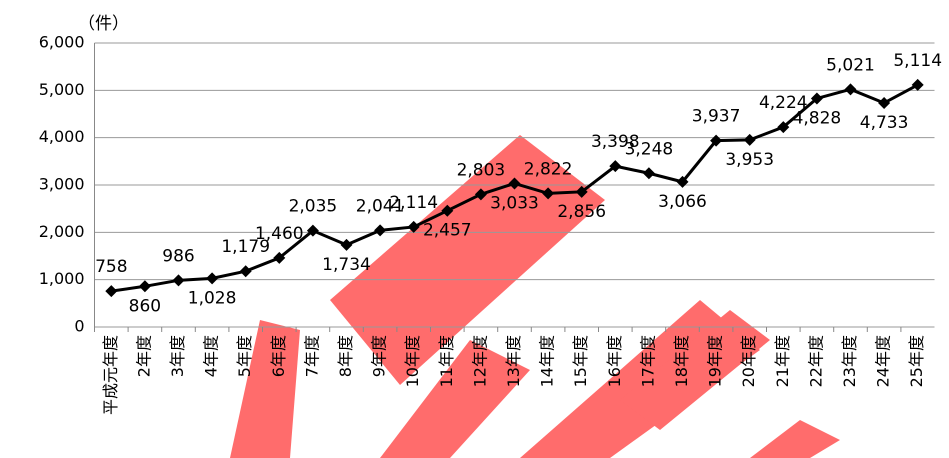  What do you see at coordinates (647, 361) in the screenshot?
I see `x-tick-label: 17年度` at bounding box center [647, 361].